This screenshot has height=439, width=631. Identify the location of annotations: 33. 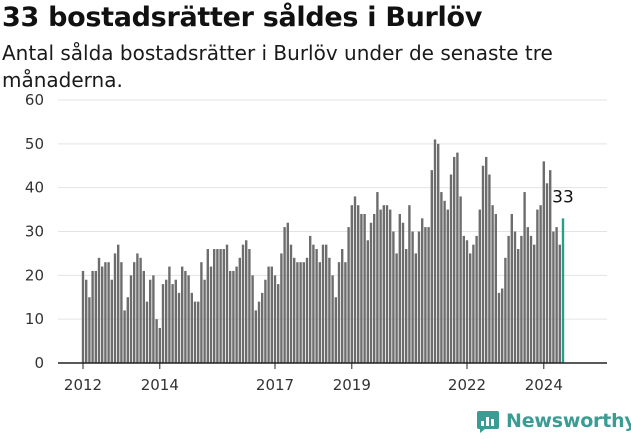
(563, 197).